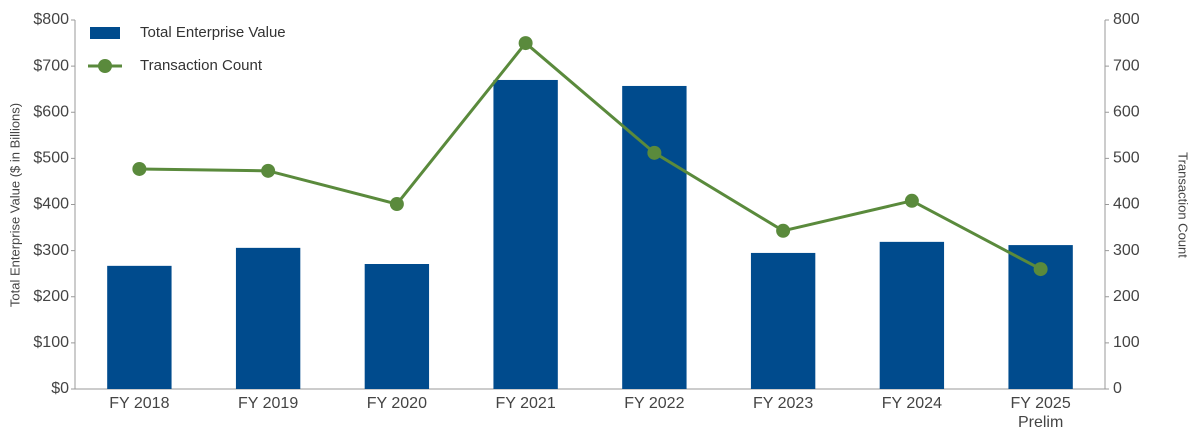  I want to click on y-tick-label: $400, so click(51, 204).